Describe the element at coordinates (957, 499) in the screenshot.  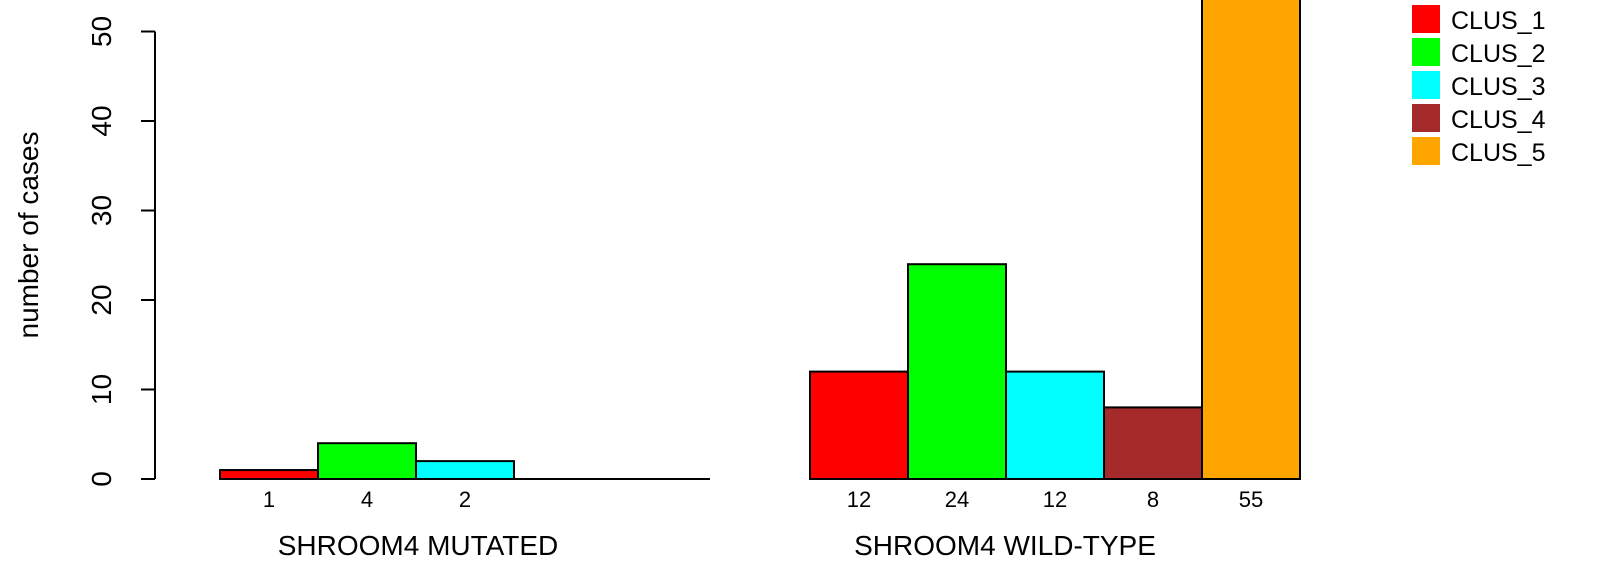
I see `bar-value-label: 24` at that location.